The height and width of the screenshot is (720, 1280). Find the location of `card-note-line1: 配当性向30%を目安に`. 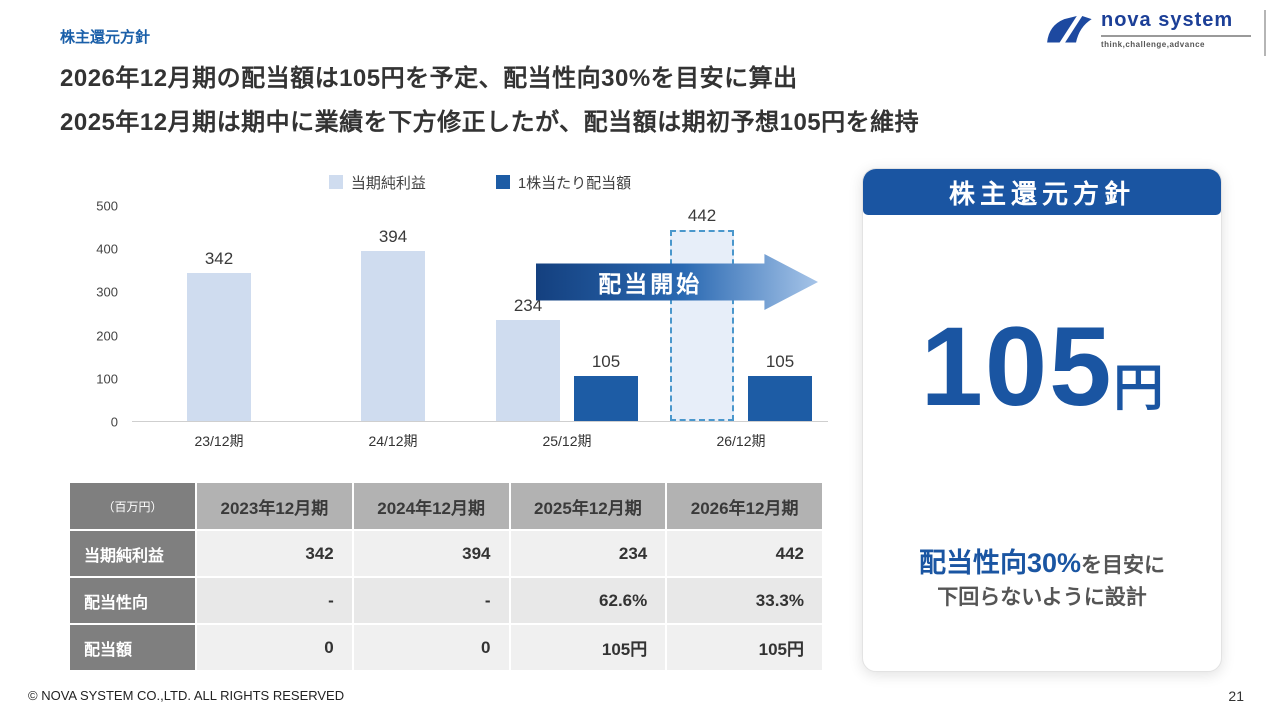

card-note-line1: 配当性向30%を目安に is located at coordinates (1042, 564).